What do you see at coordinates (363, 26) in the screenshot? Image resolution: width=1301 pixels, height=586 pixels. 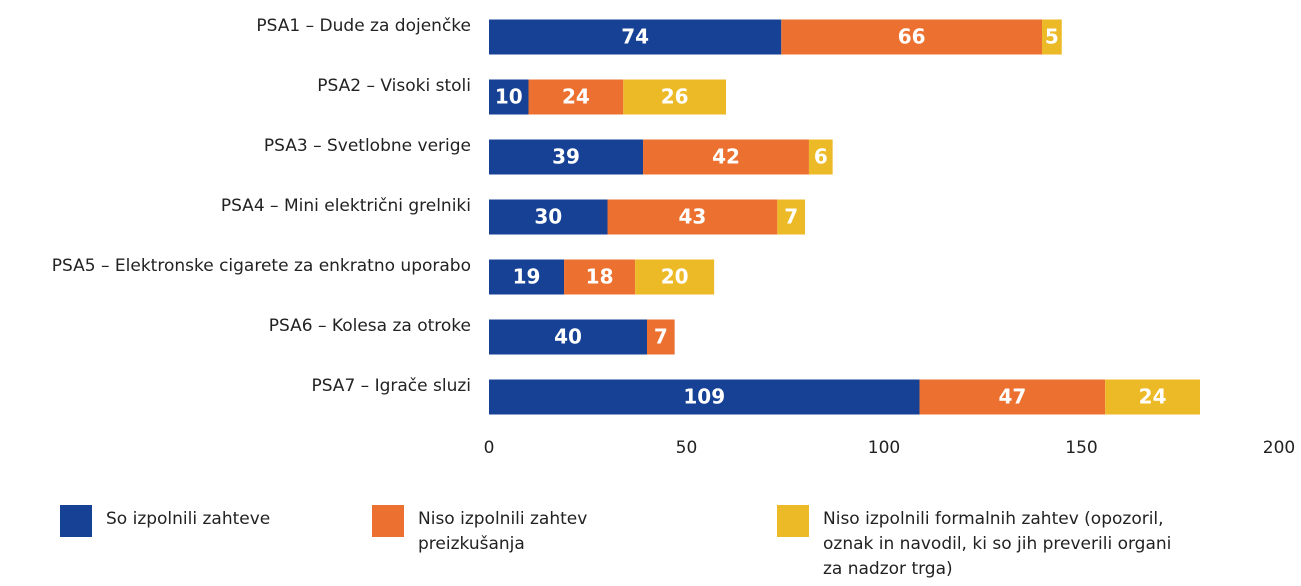 I see `category-label: PSA1 – Dude za dojenčke` at bounding box center [363, 26].